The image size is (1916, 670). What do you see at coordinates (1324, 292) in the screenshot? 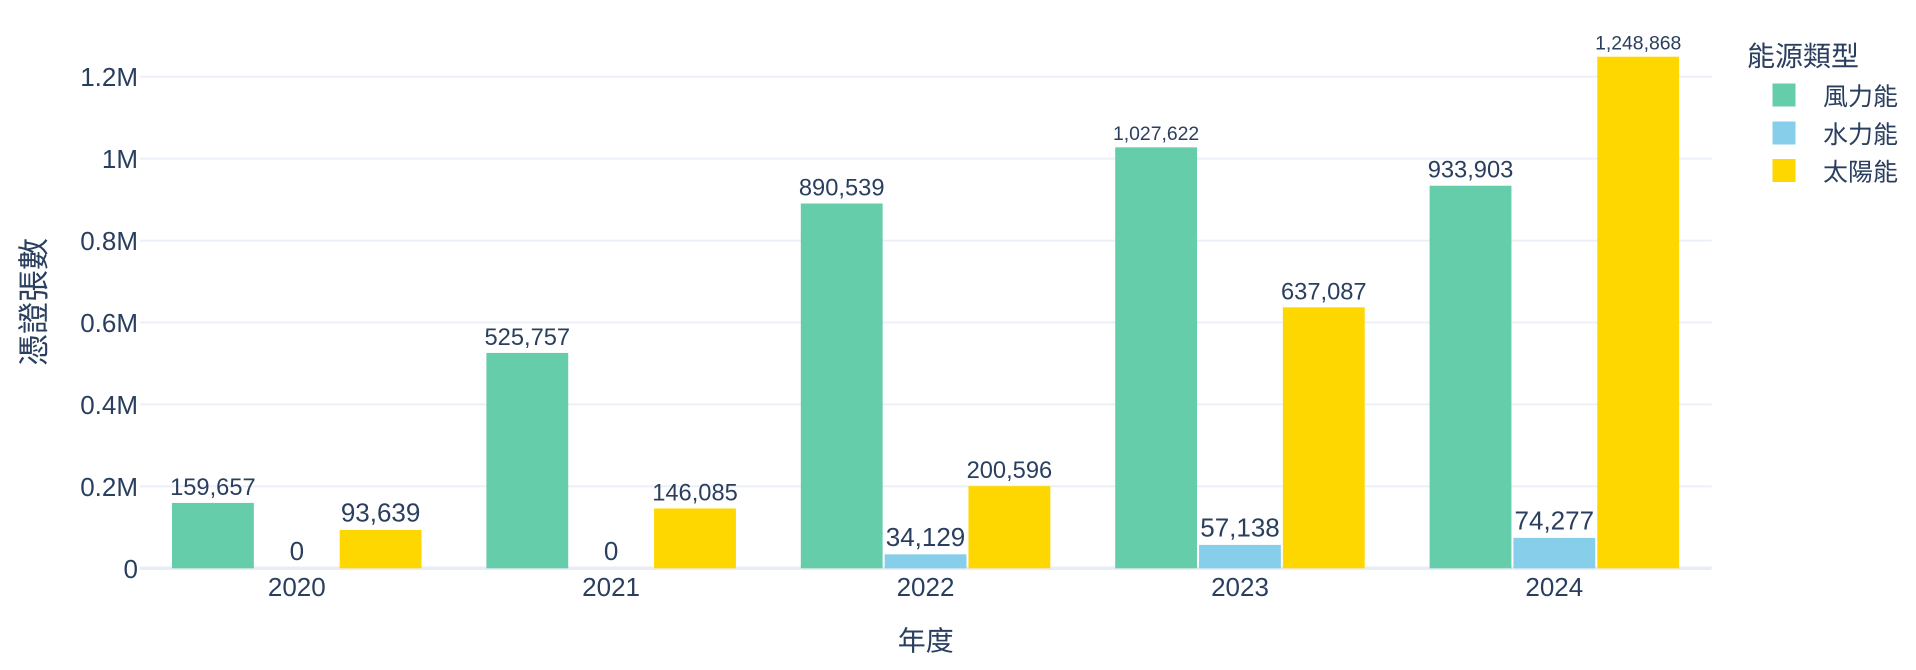
I see `svg-text: 637,087` at bounding box center [1324, 292].